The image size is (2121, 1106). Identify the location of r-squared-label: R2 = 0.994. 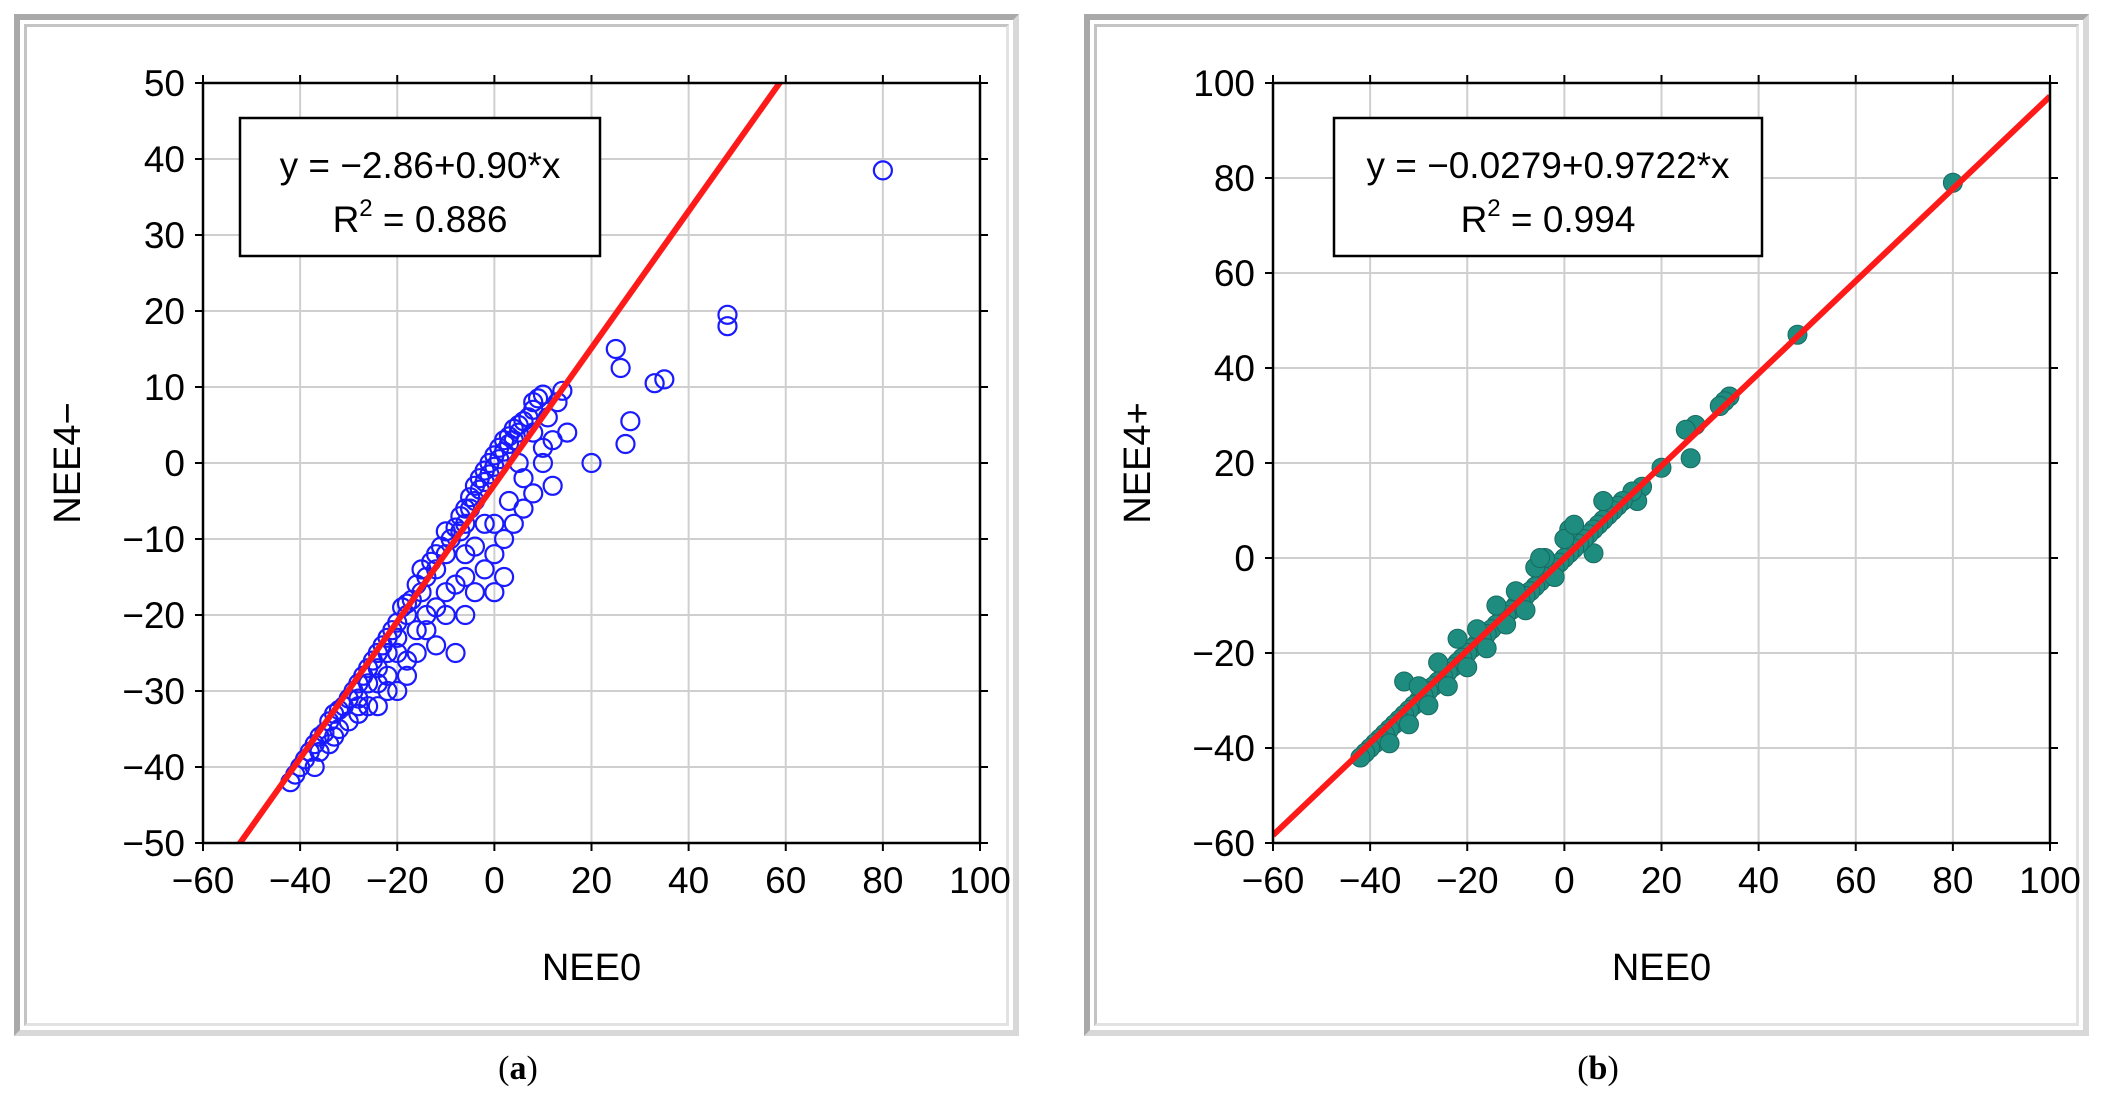
(1548, 217).